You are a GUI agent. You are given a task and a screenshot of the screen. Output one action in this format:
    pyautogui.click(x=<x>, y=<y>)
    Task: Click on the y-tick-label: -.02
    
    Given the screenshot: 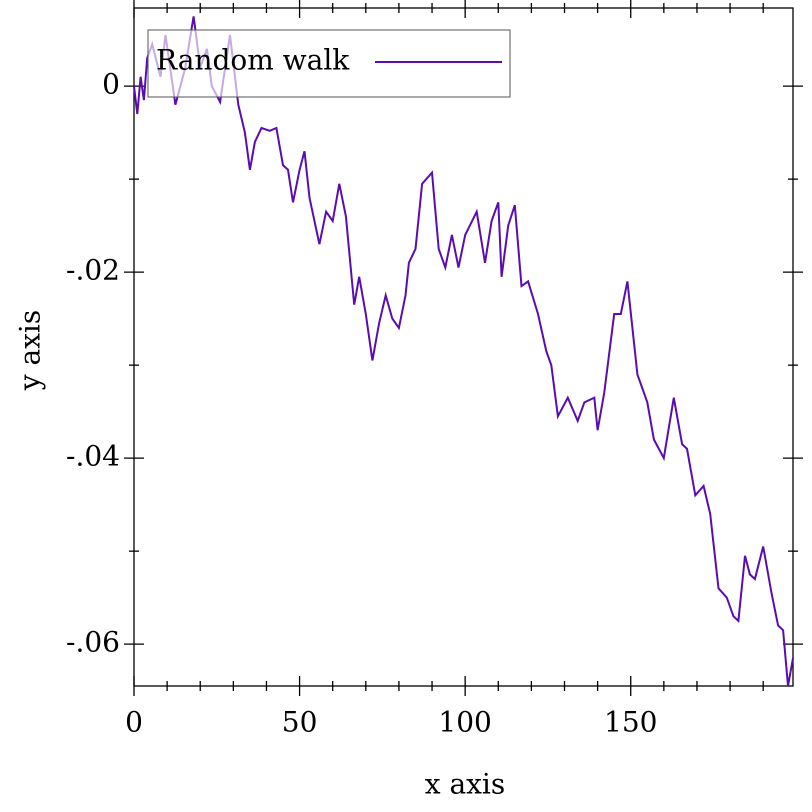 What is the action you would take?
    pyautogui.click(x=93, y=270)
    